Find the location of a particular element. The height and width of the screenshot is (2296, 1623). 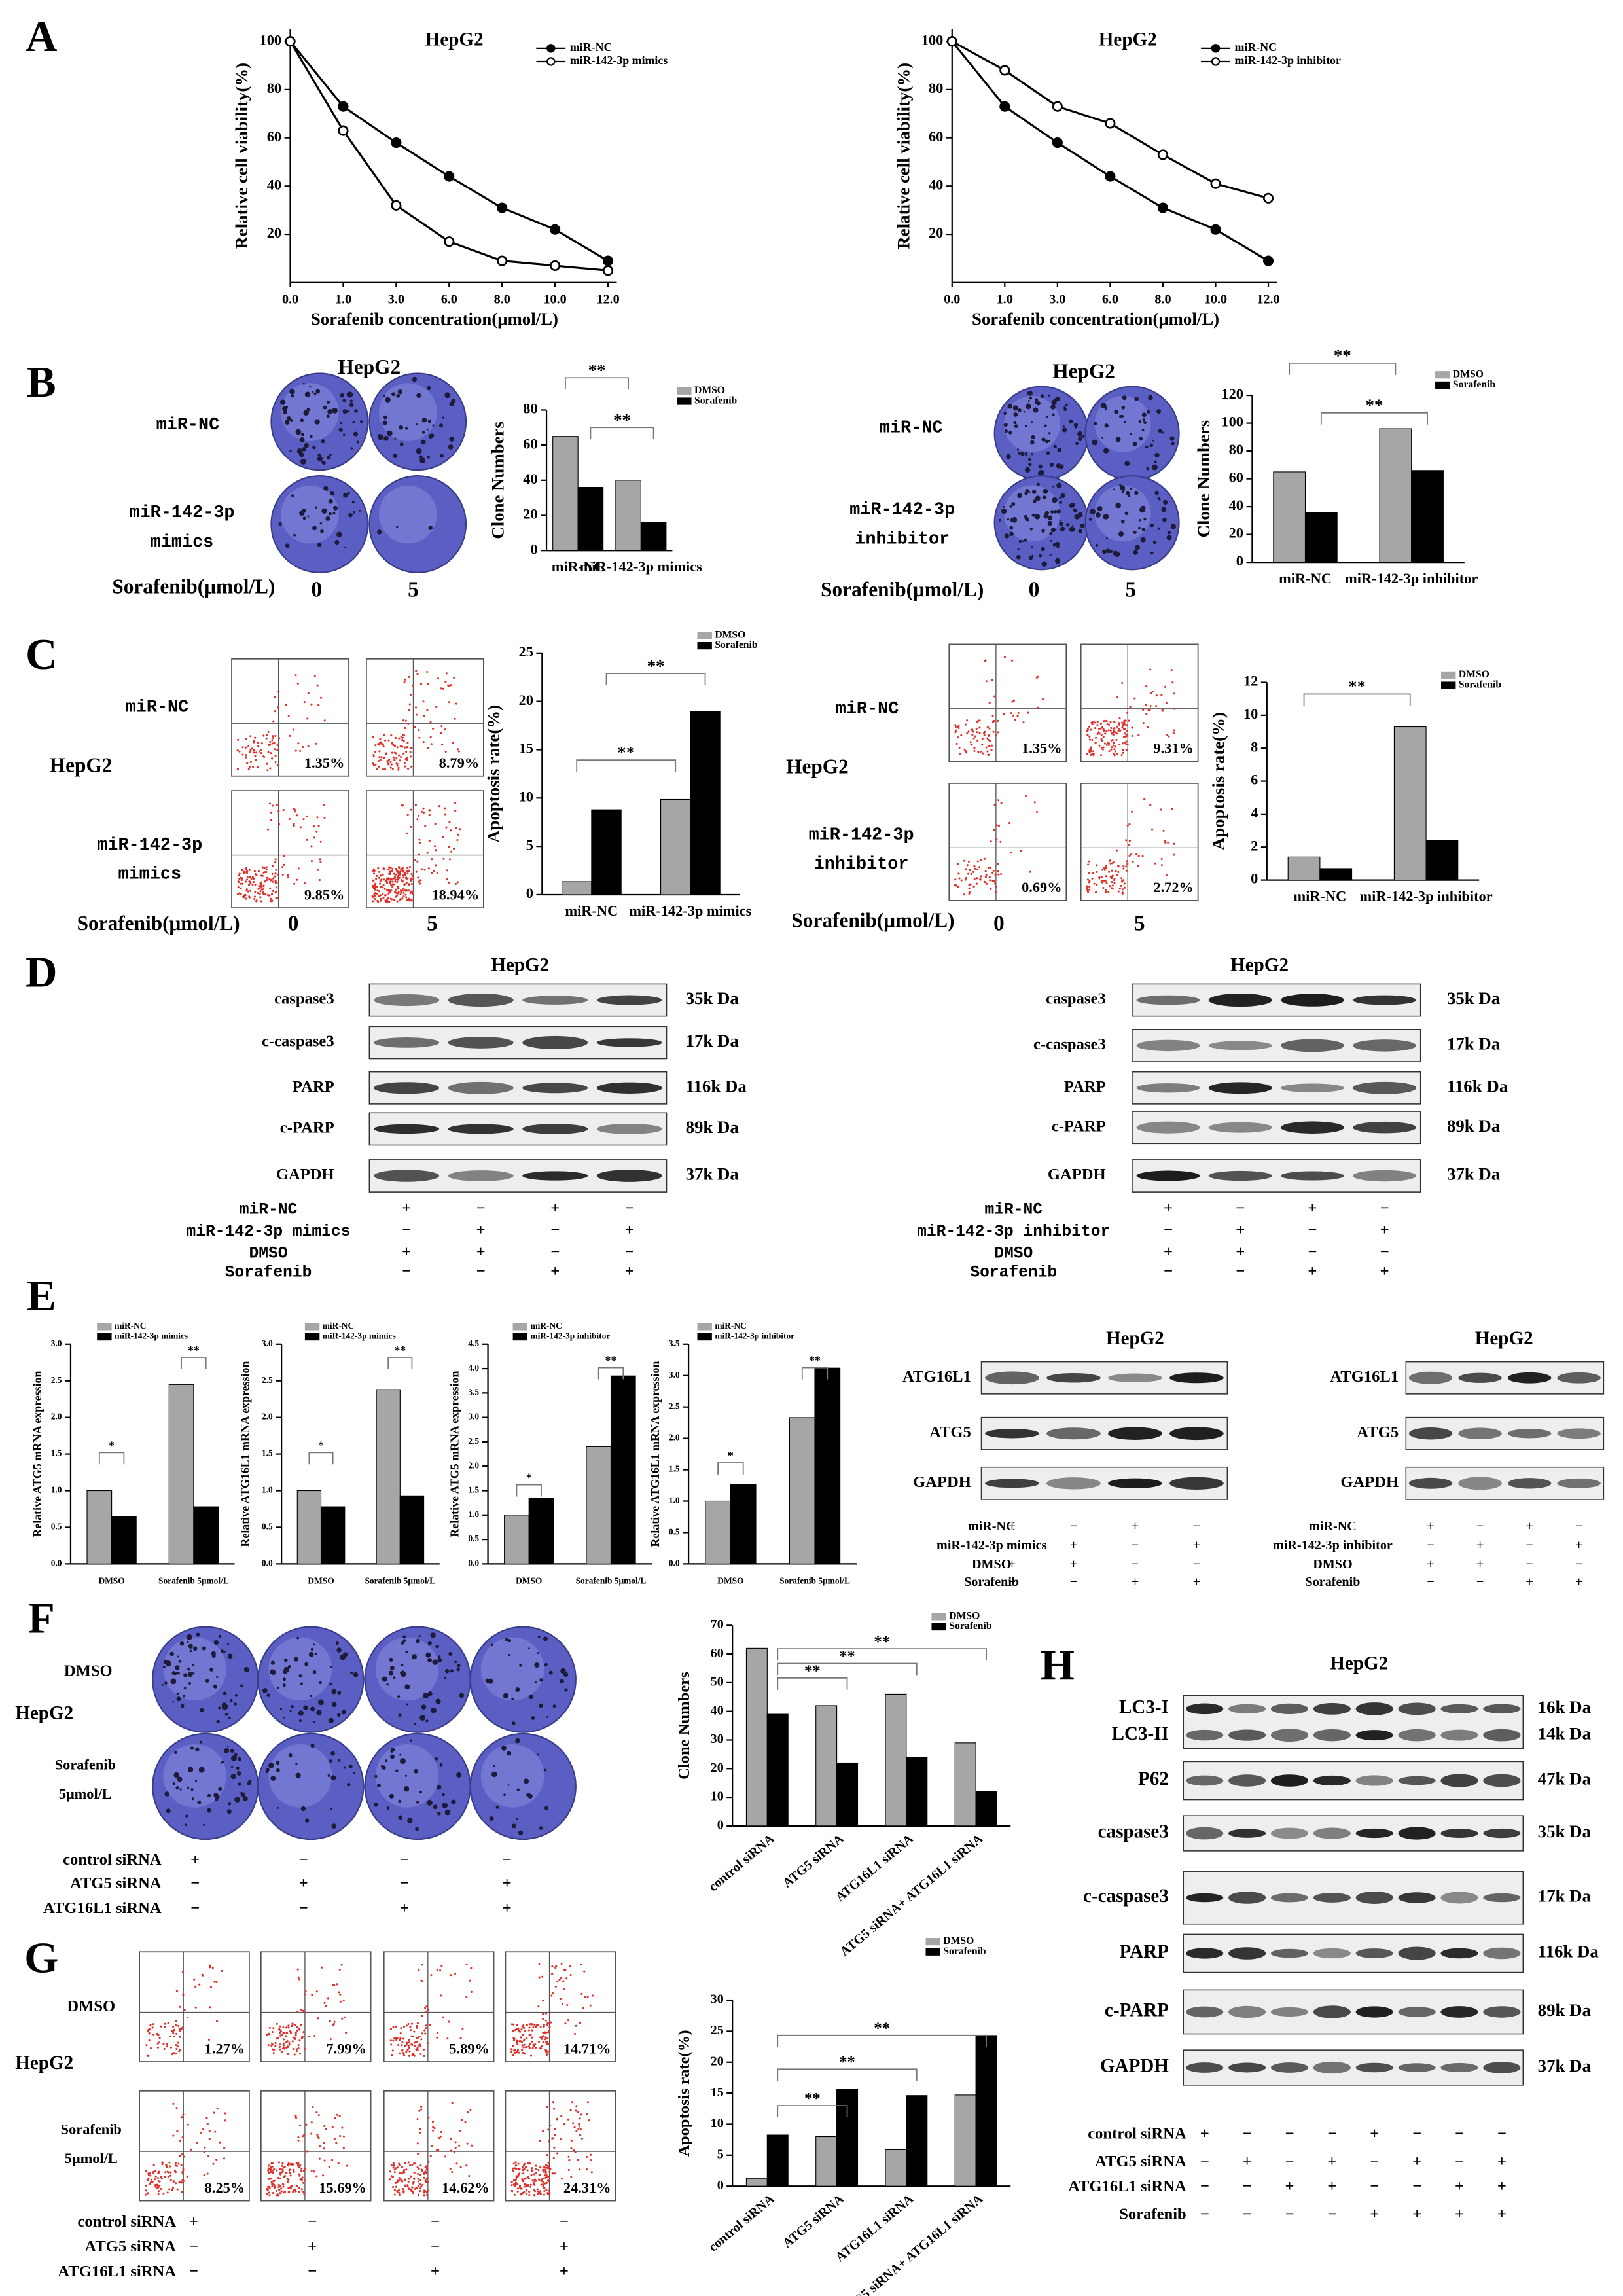

y-tick-label: 6 is located at coordinates (1254, 780).